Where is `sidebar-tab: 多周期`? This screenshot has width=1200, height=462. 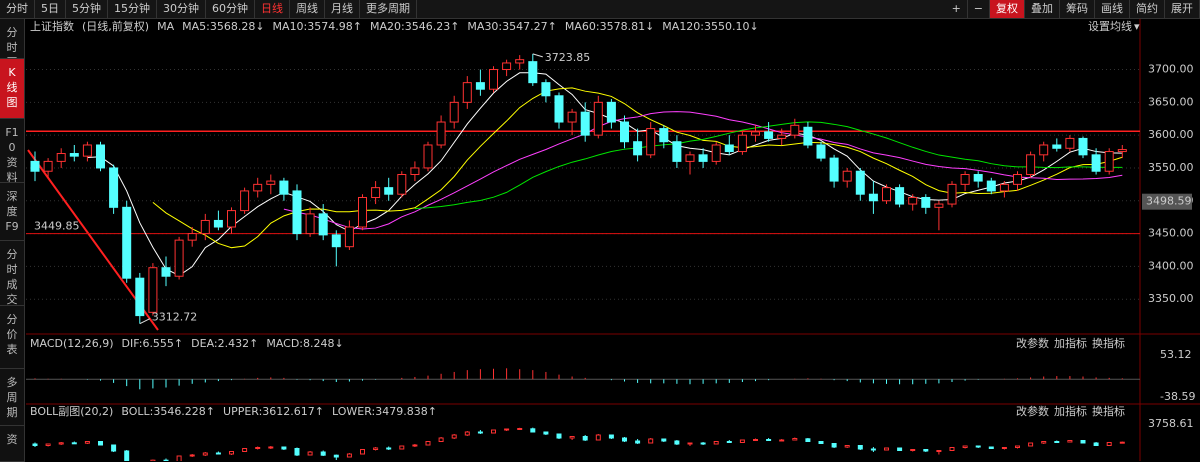 sidebar-tab: 多周期 is located at coordinates (12, 397).